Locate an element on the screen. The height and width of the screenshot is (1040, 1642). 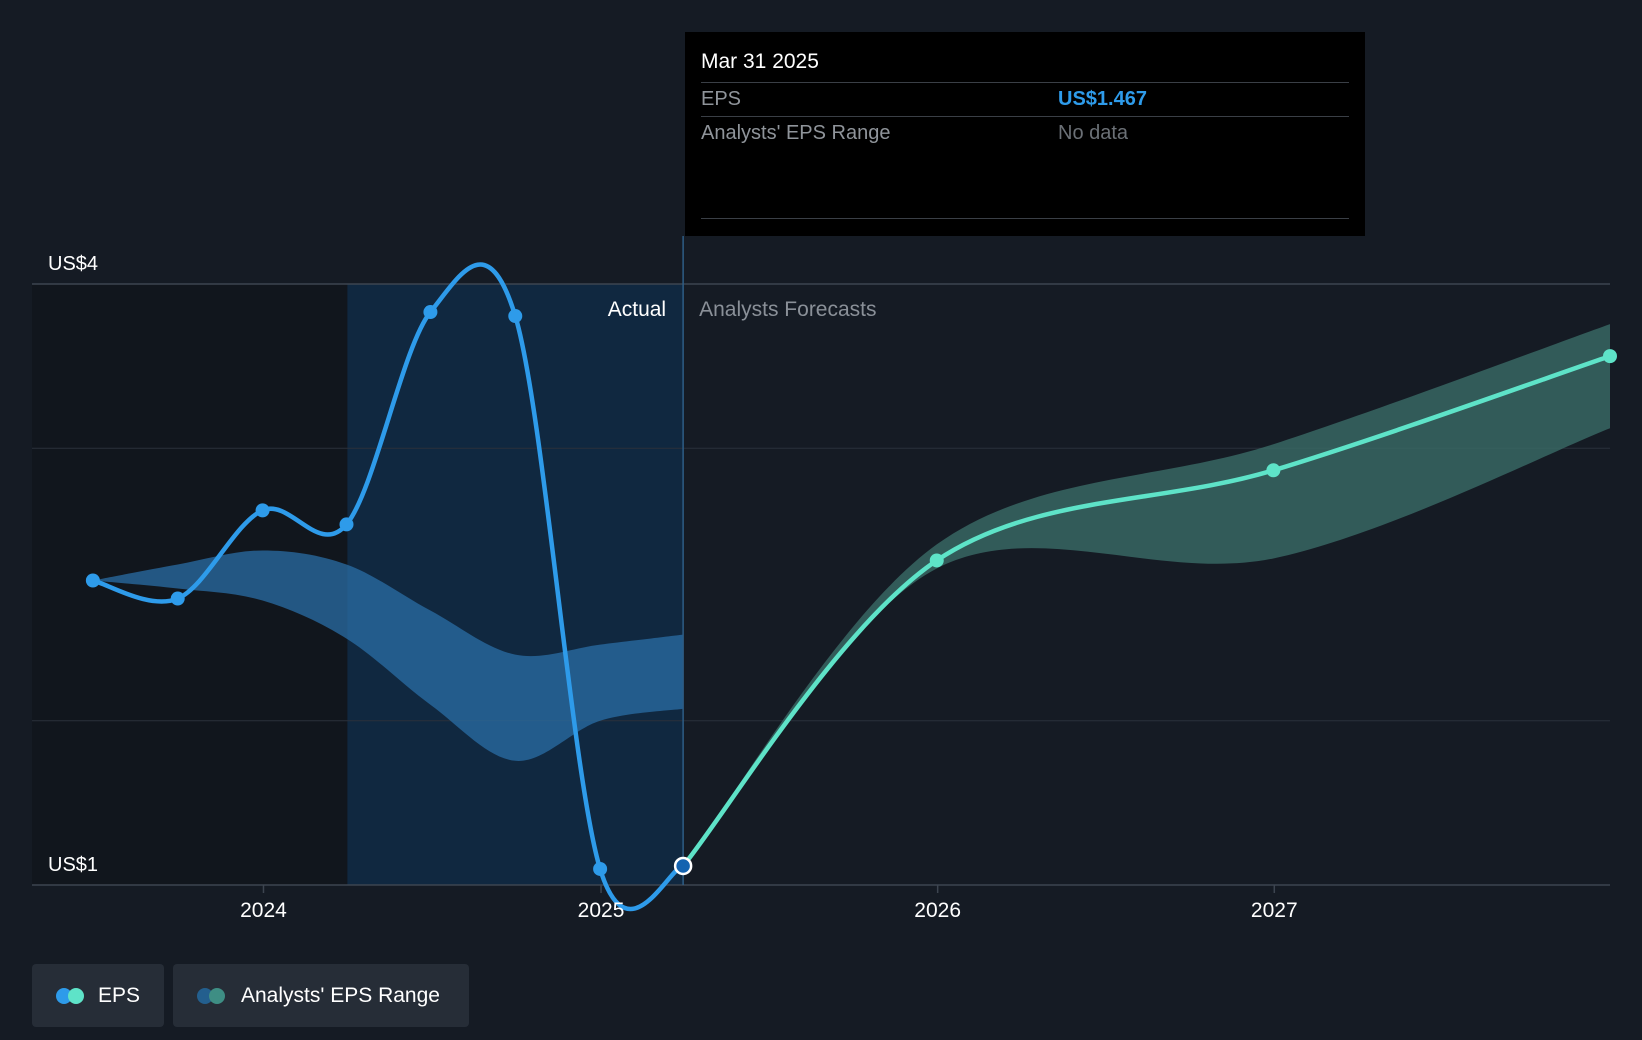
tooltip-range-value: No data is located at coordinates (1093, 133).